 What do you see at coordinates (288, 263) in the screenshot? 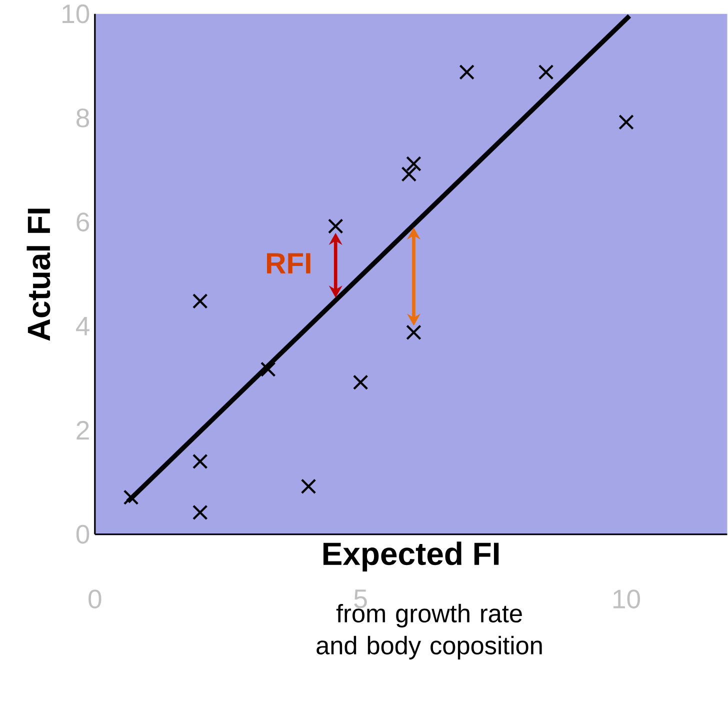
I see `annotation: RFI` at bounding box center [288, 263].